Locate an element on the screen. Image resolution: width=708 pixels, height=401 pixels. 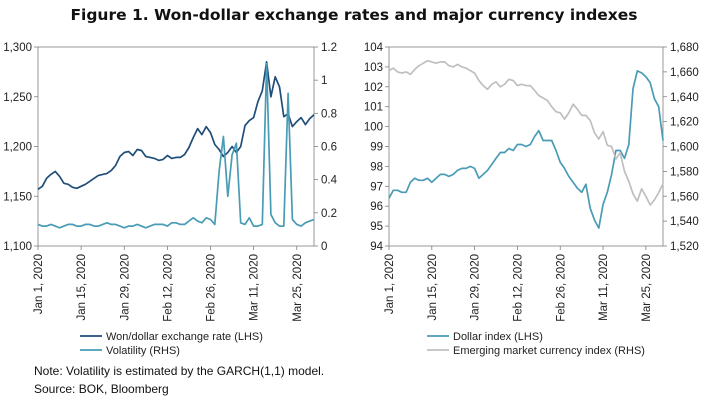
y-right-tick-label: 1,540 is located at coordinates (684, 222).